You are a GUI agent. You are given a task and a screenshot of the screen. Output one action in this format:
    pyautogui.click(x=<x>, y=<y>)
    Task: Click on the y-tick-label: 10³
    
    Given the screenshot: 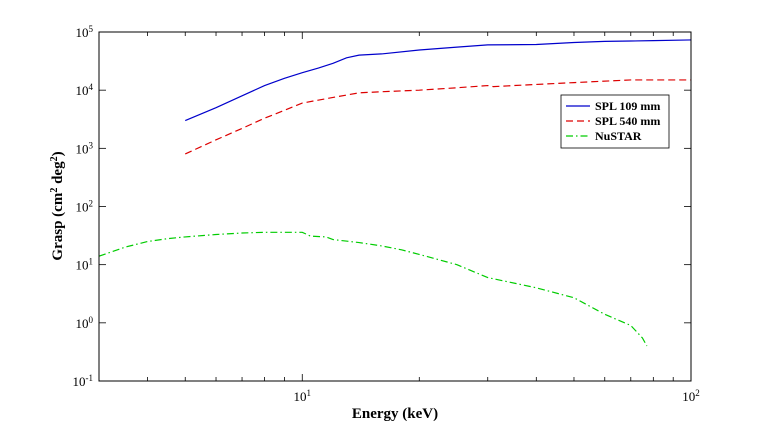 What is the action you would take?
    pyautogui.click(x=85, y=148)
    